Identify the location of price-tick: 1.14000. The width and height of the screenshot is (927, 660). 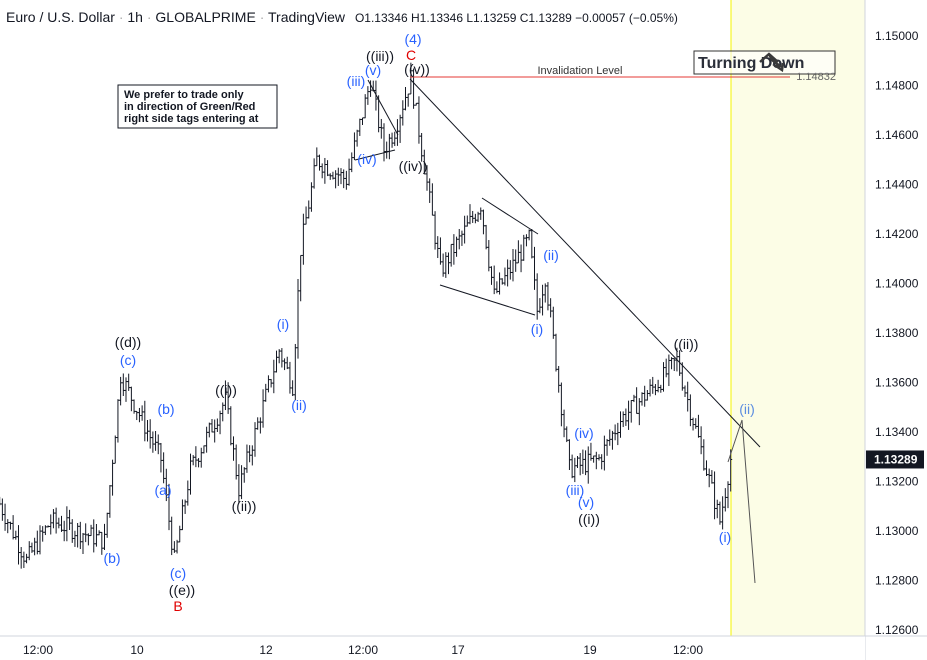
(897, 284).